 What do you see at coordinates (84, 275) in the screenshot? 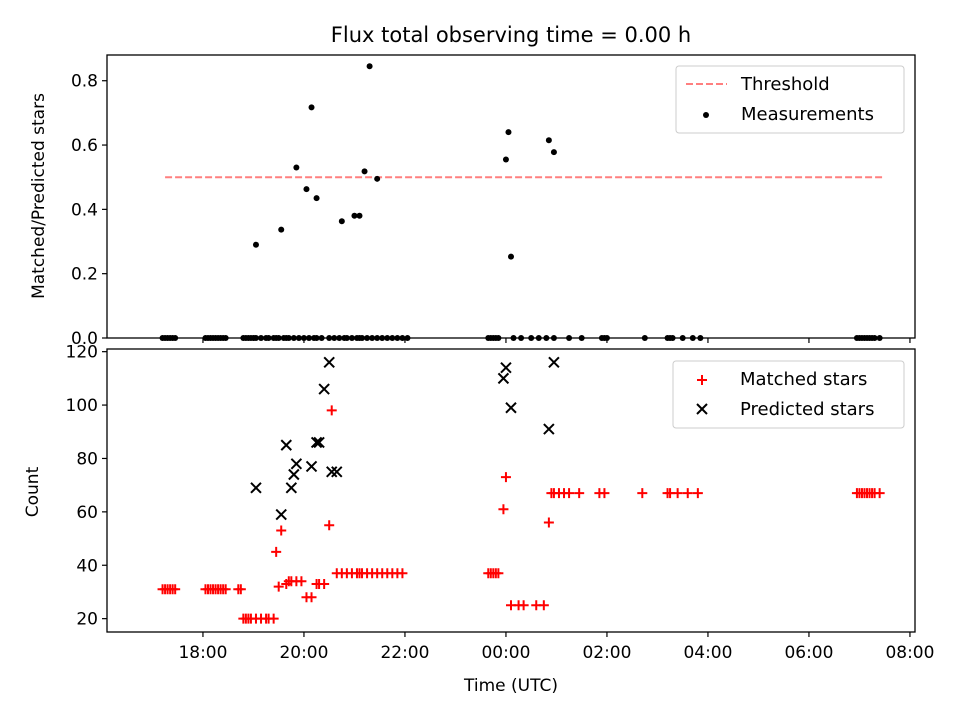
I see `top-y-tick-label: 0.2` at bounding box center [84, 275].